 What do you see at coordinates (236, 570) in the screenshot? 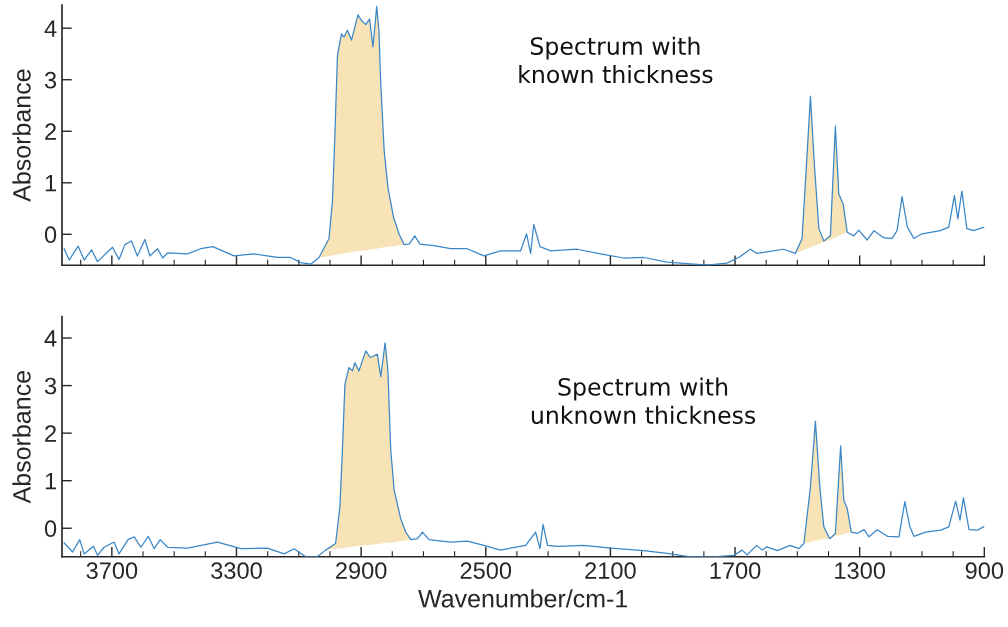
I see `x-tick-label: 3300` at bounding box center [236, 570].